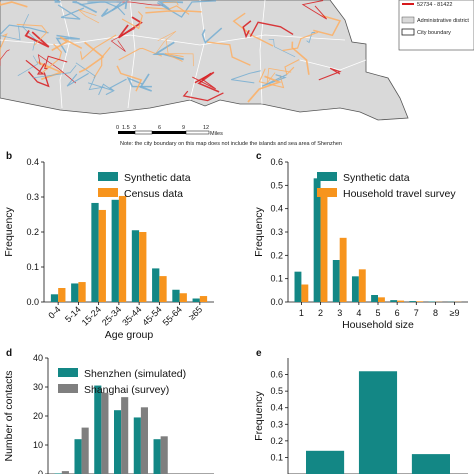 Image resolution: width=474 pixels, height=474 pixels. I want to click on legend-label: Shanghai (survey), so click(126, 390).